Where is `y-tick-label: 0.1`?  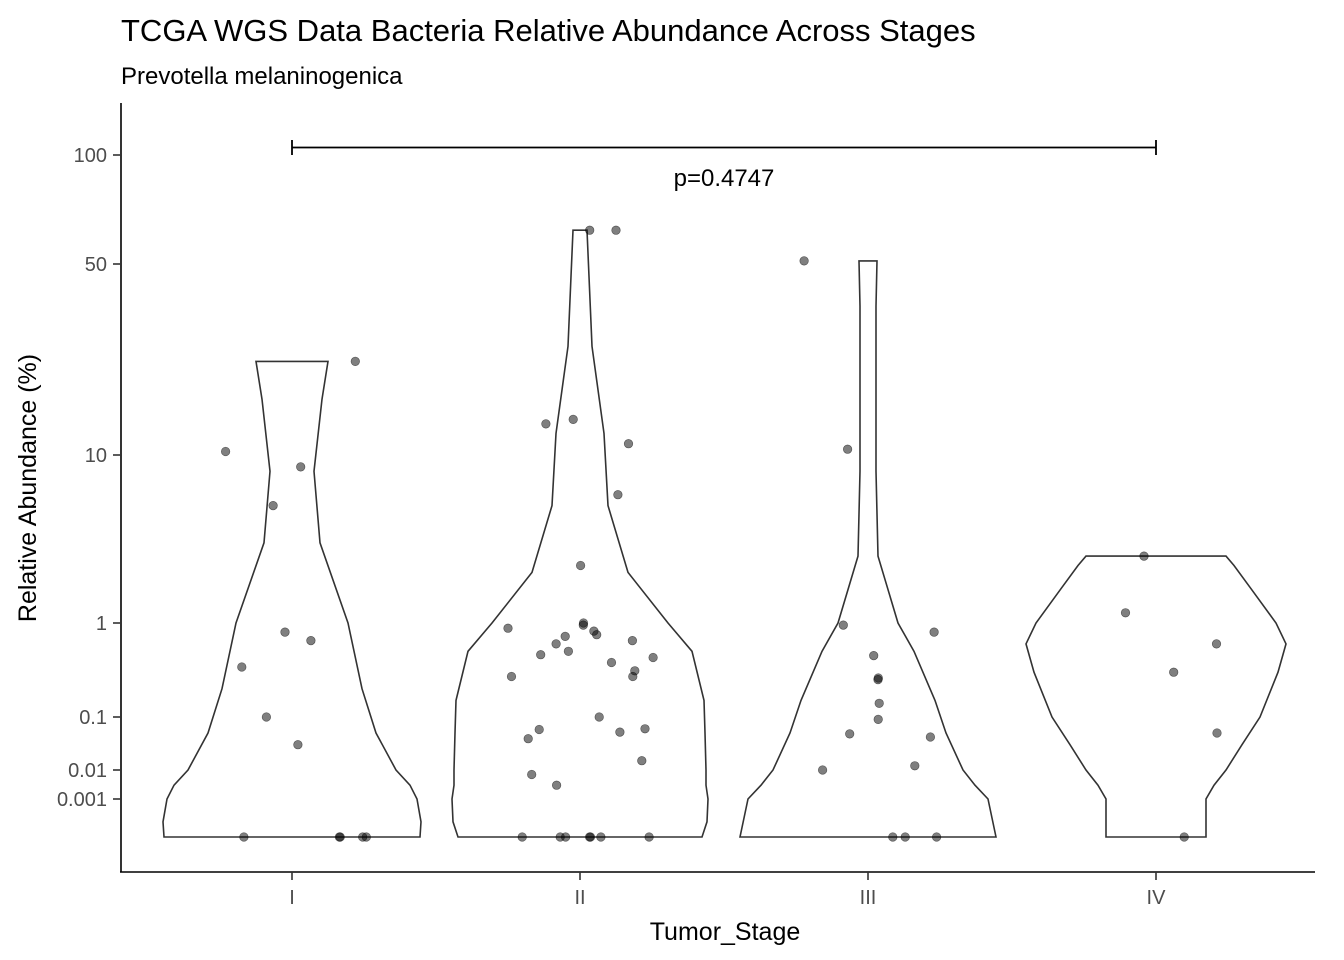
y-tick-label: 0.1 is located at coordinates (93, 718).